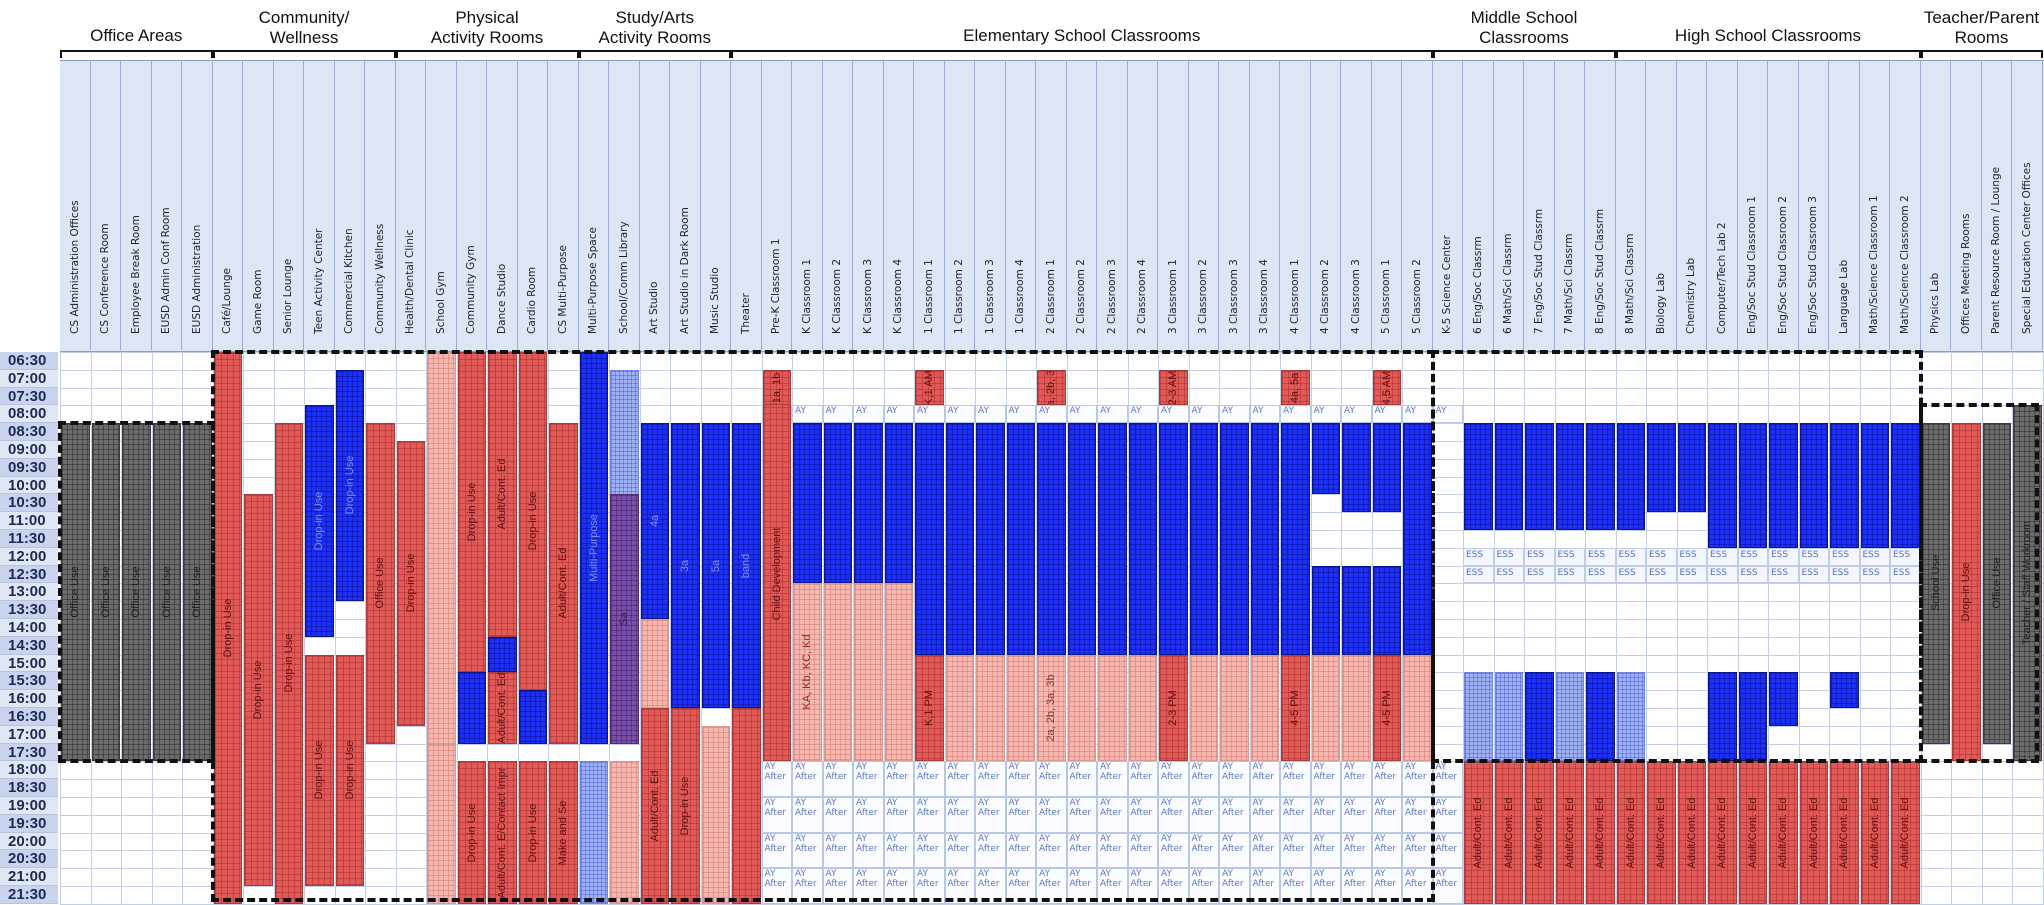 The width and height of the screenshot is (2044, 905). What do you see at coordinates (1844, 297) in the screenshot?
I see `column-header-label: Language Lab` at bounding box center [1844, 297].